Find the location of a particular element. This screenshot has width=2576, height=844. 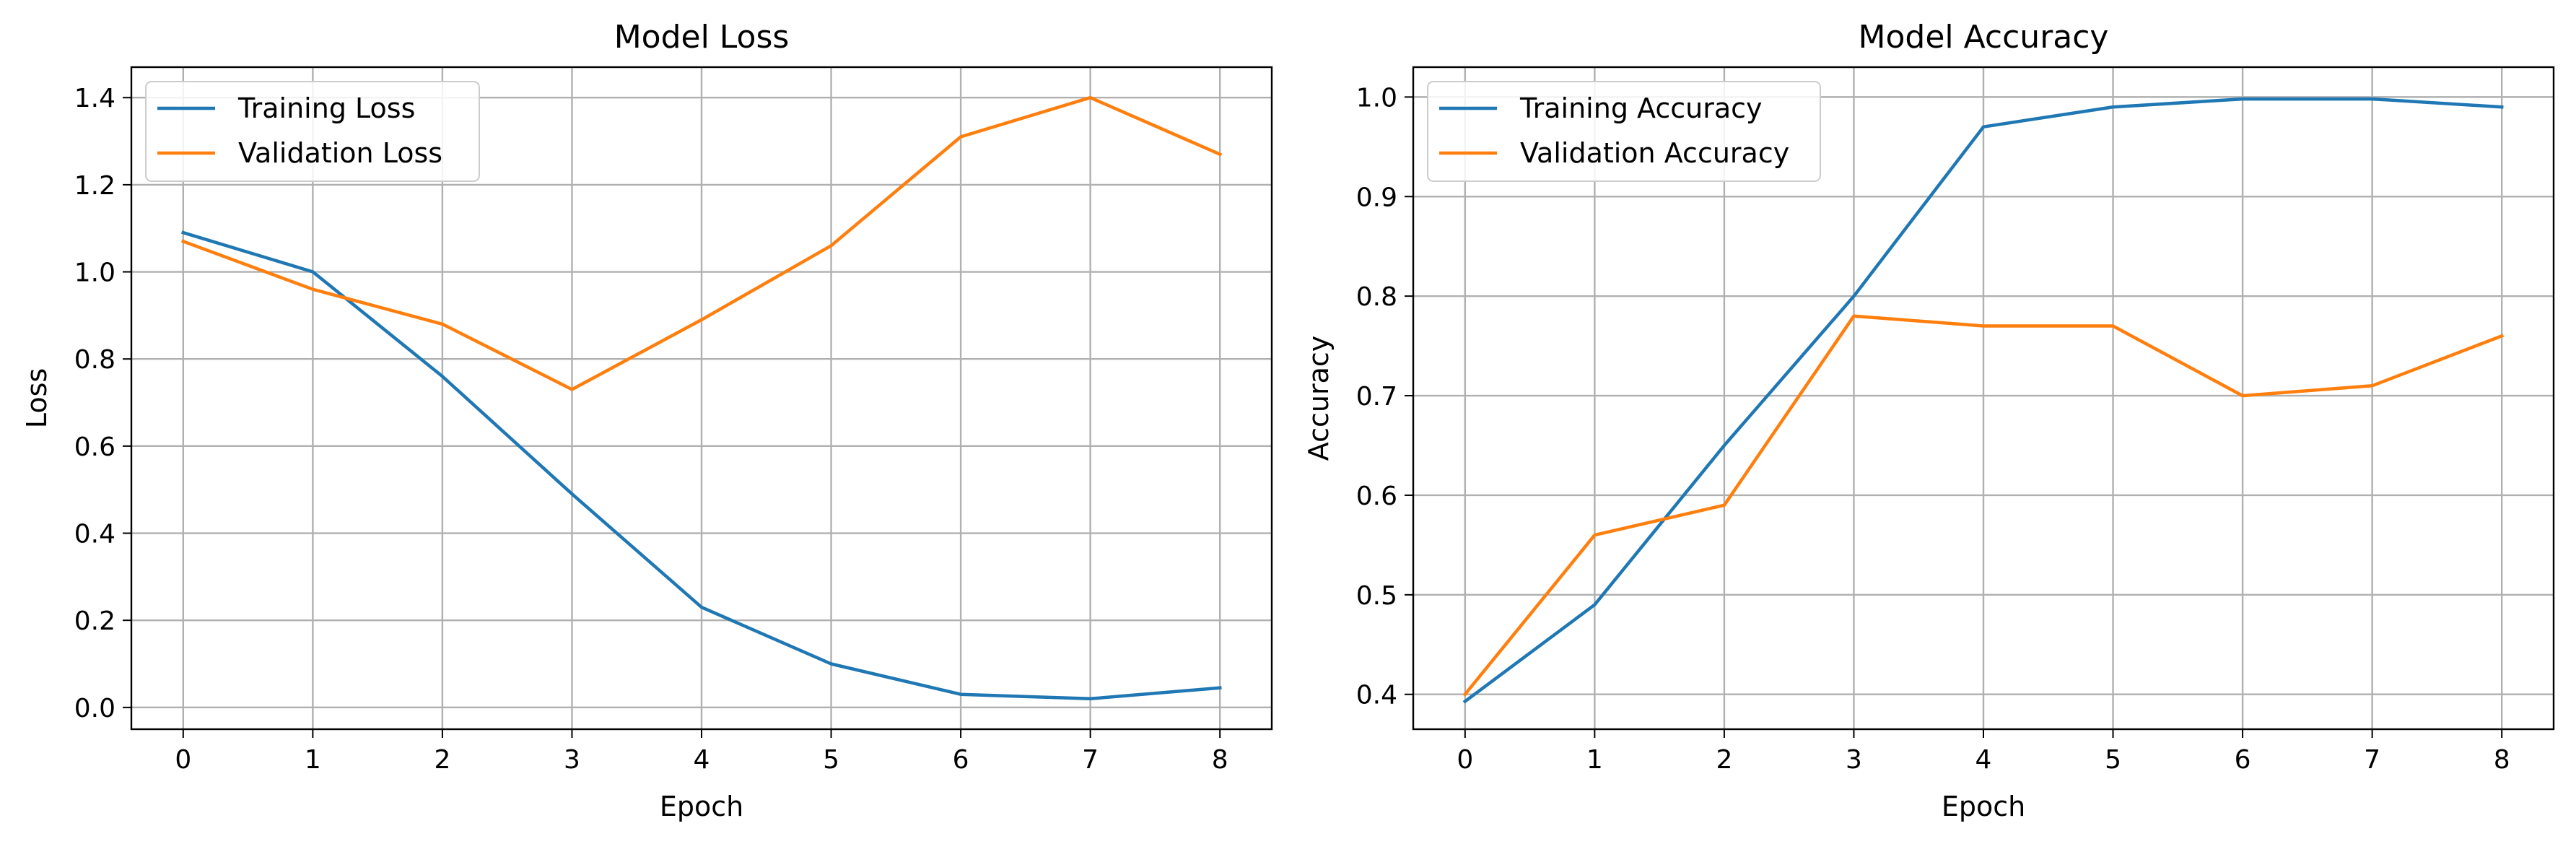

accuracy-x-tick-label: 4 is located at coordinates (1983, 760).